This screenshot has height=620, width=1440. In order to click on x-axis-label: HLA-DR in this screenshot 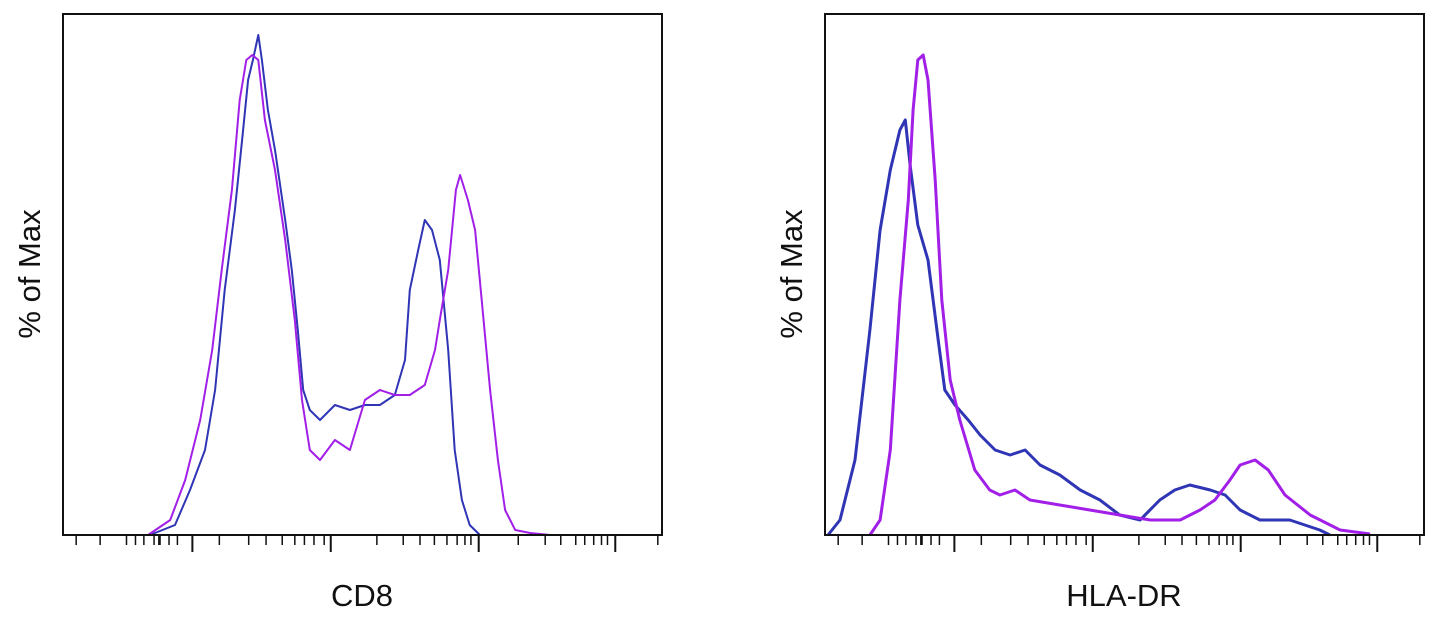, I will do `click(1123, 595)`.